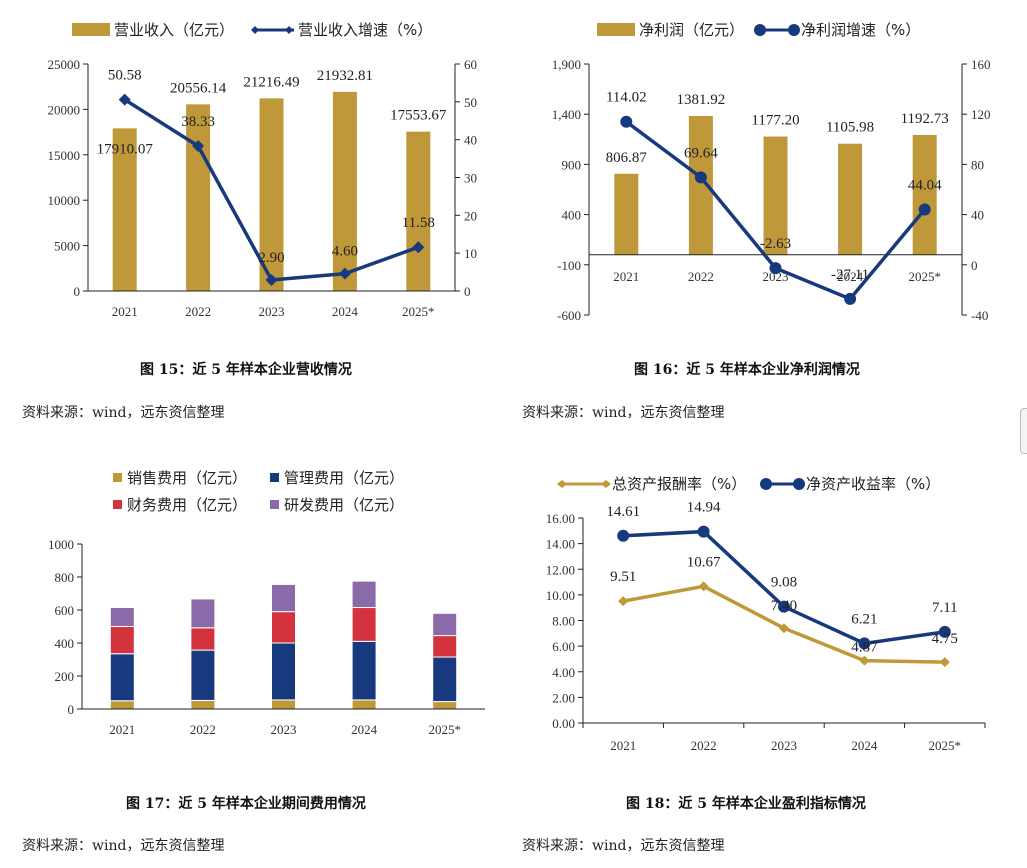  What do you see at coordinates (64, 64) in the screenshot?
I see `y-tick-label: 25000` at bounding box center [64, 64].